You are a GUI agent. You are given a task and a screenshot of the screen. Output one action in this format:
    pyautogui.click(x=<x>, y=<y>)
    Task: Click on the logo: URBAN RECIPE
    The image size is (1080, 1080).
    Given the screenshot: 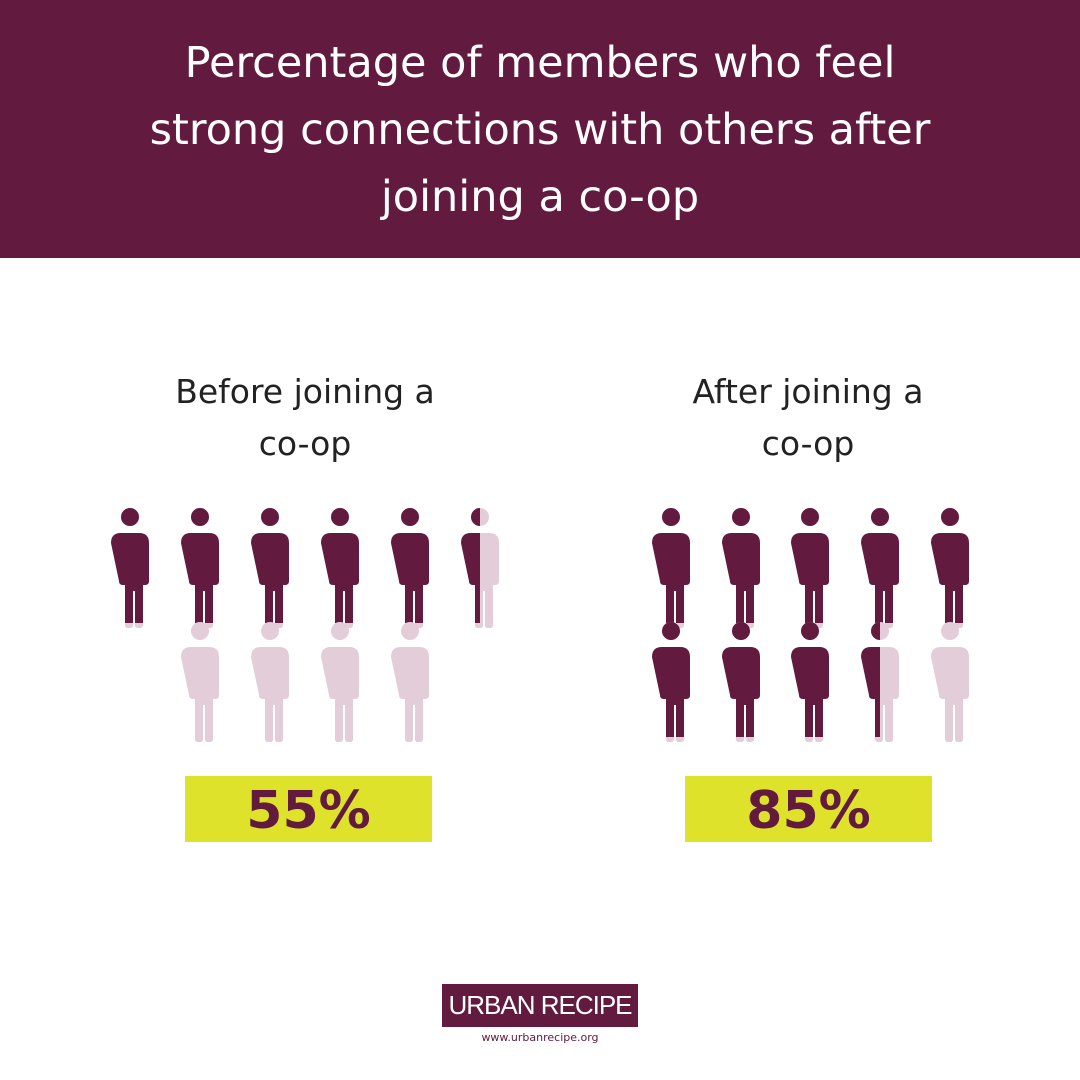 What is the action you would take?
    pyautogui.click(x=540, y=1005)
    